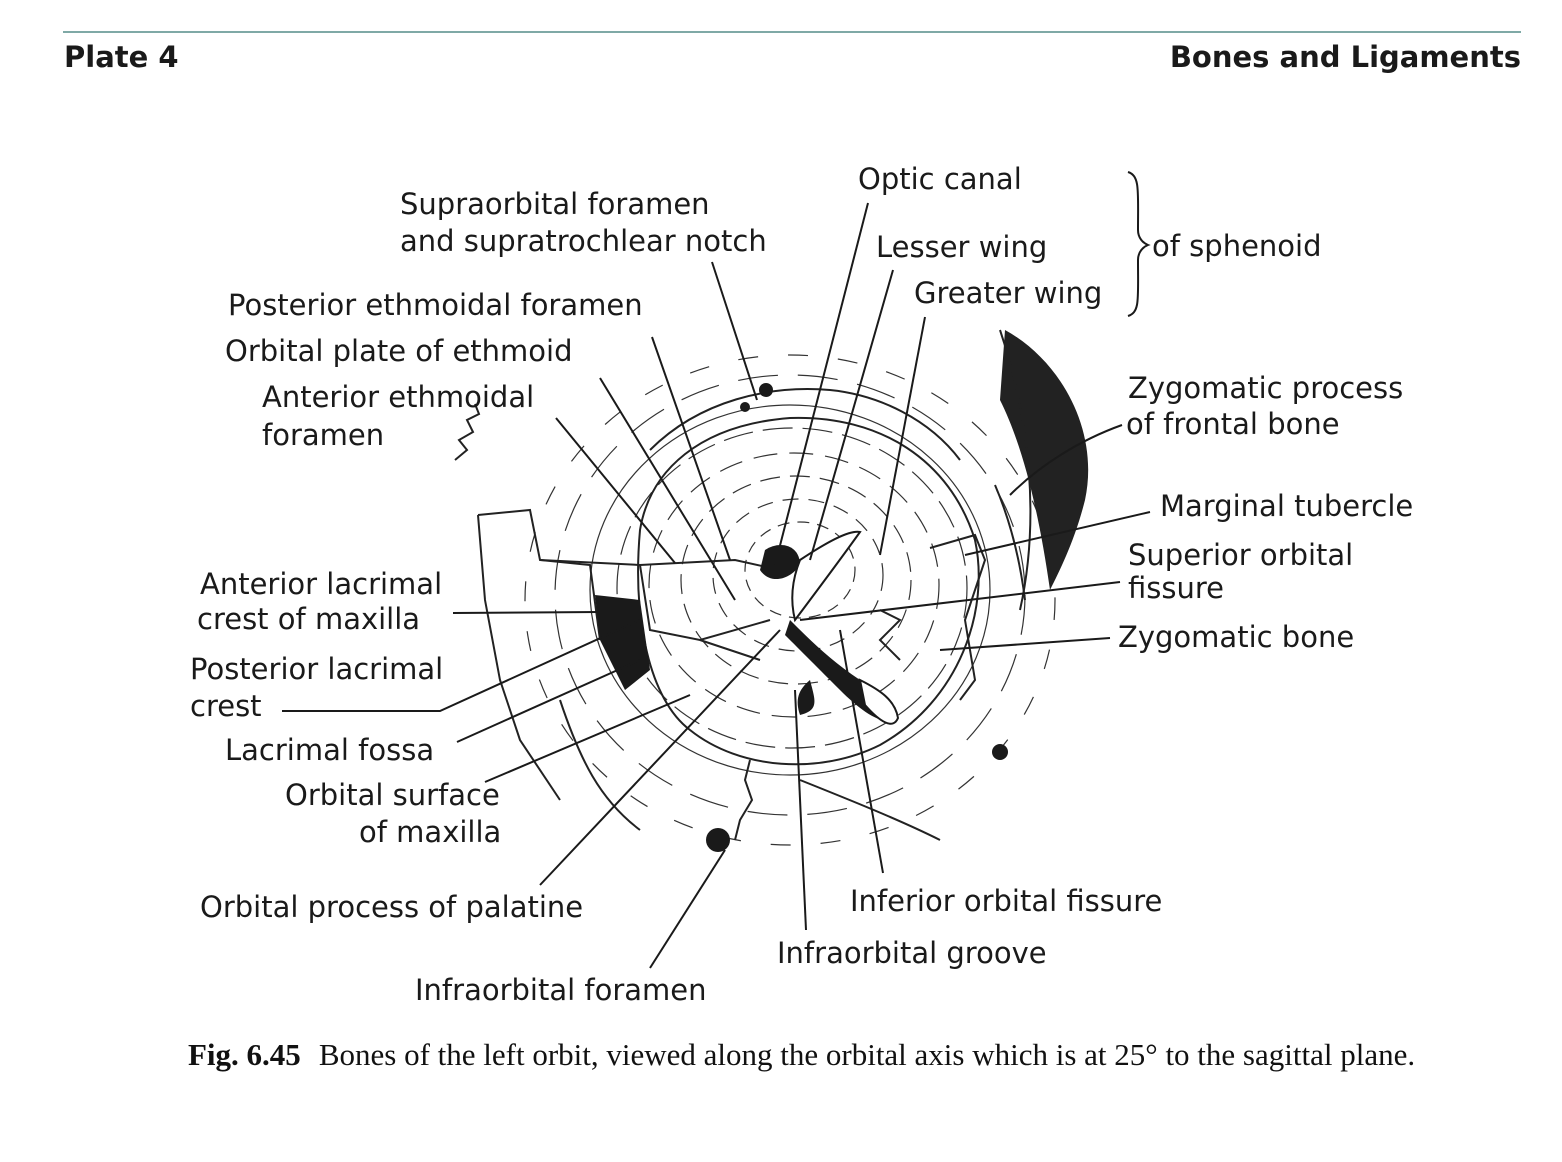  What do you see at coordinates (392, 795) in the screenshot?
I see `label-orbital-surface: Orbital surface` at bounding box center [392, 795].